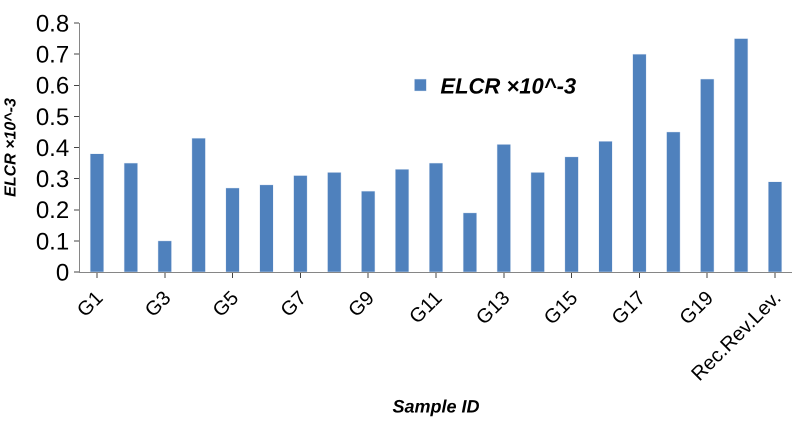 The height and width of the screenshot is (423, 802). I want to click on legend-label: ELCR ×10^-3, so click(508, 86).